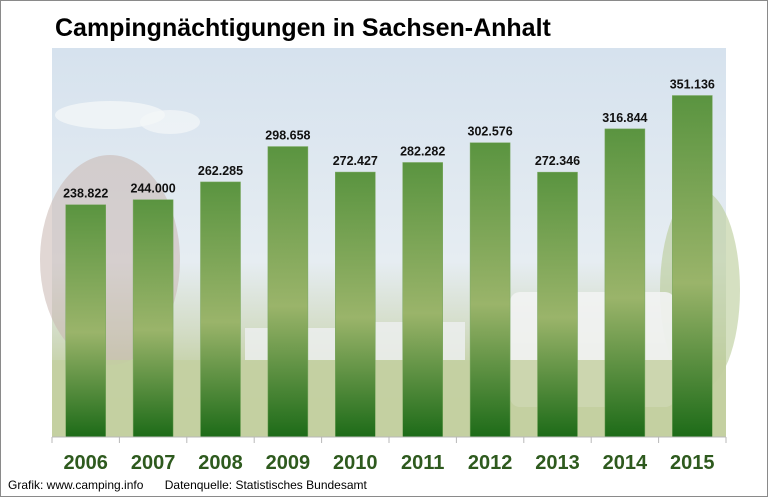  What do you see at coordinates (422, 151) in the screenshot?
I see `data-label: 282.282` at bounding box center [422, 151].